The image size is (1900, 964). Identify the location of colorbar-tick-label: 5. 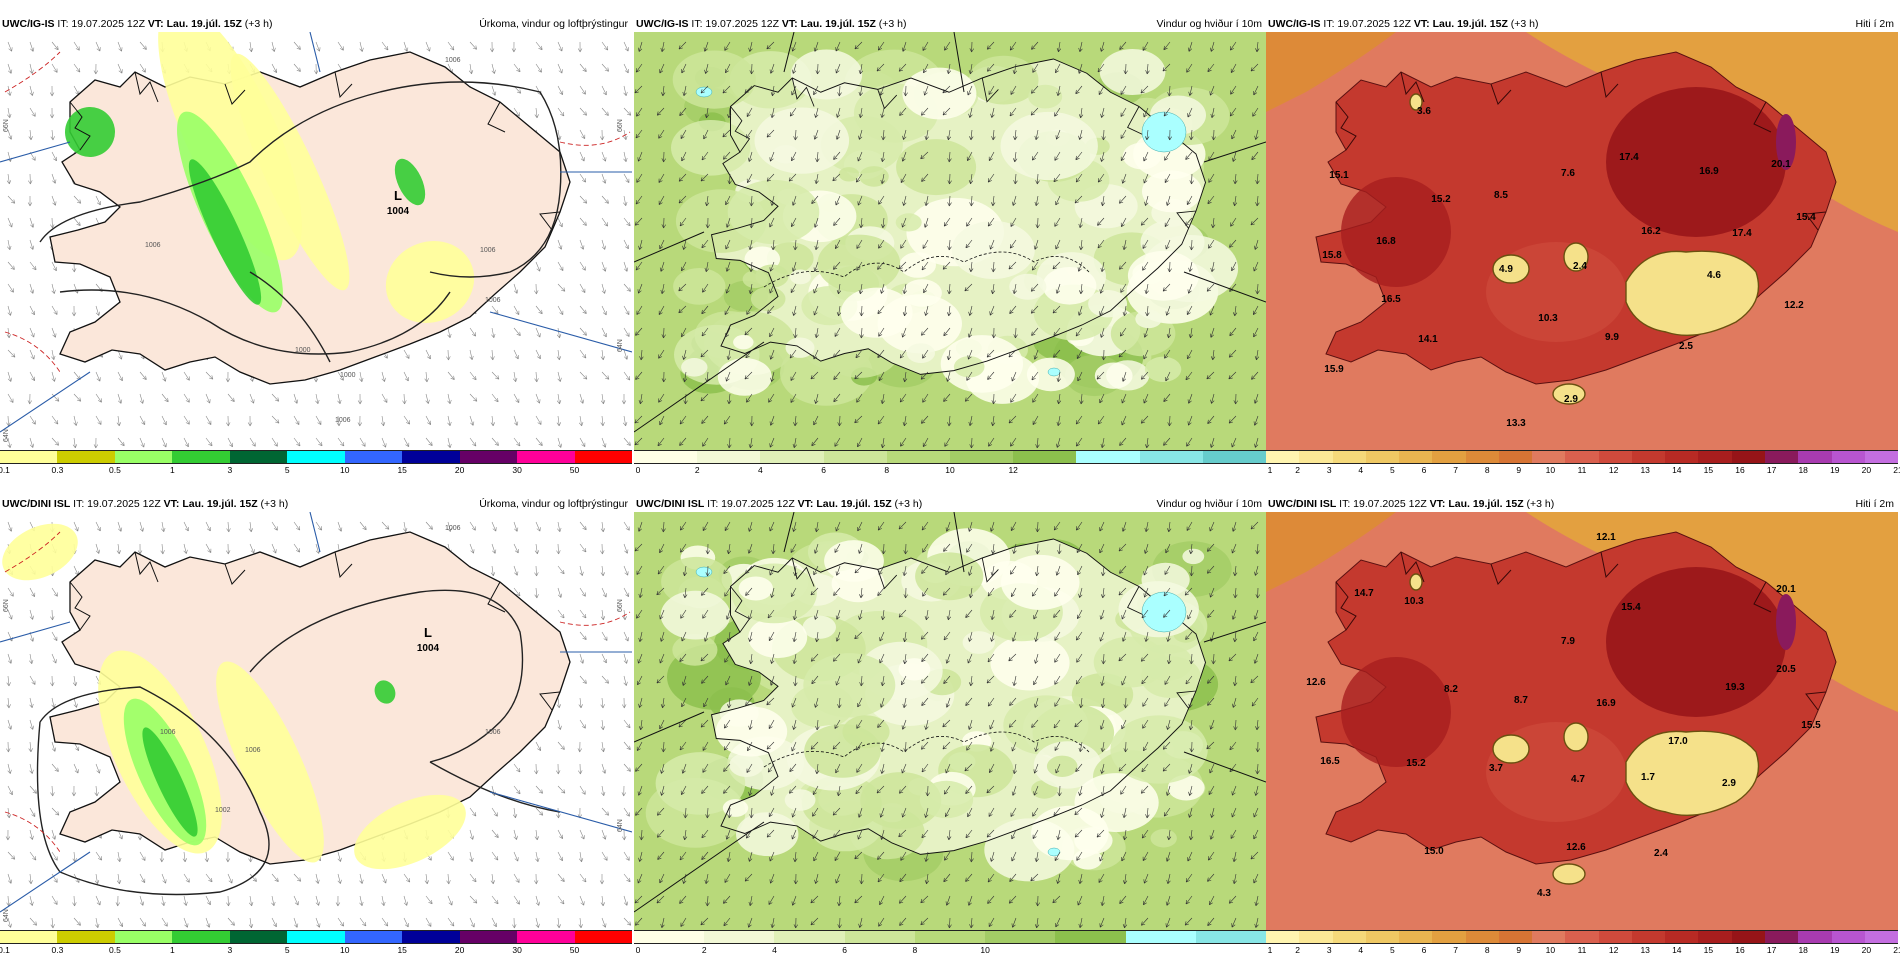
(1392, 470).